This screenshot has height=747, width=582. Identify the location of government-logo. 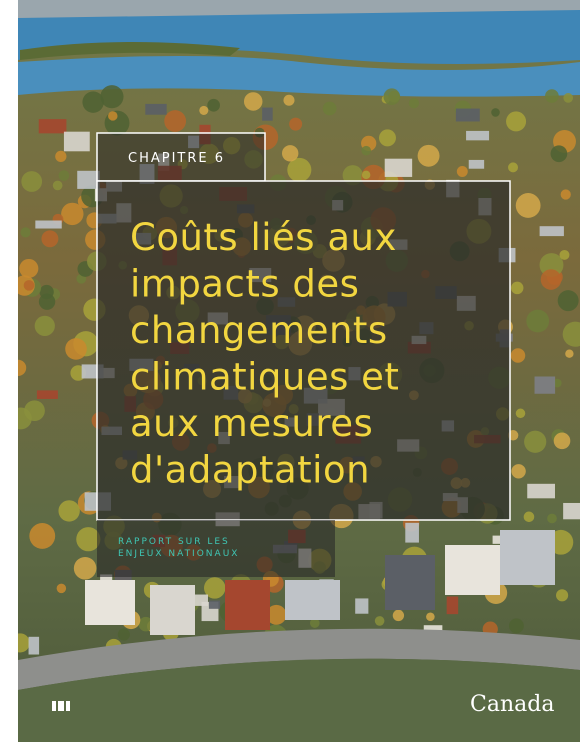
(61, 706).